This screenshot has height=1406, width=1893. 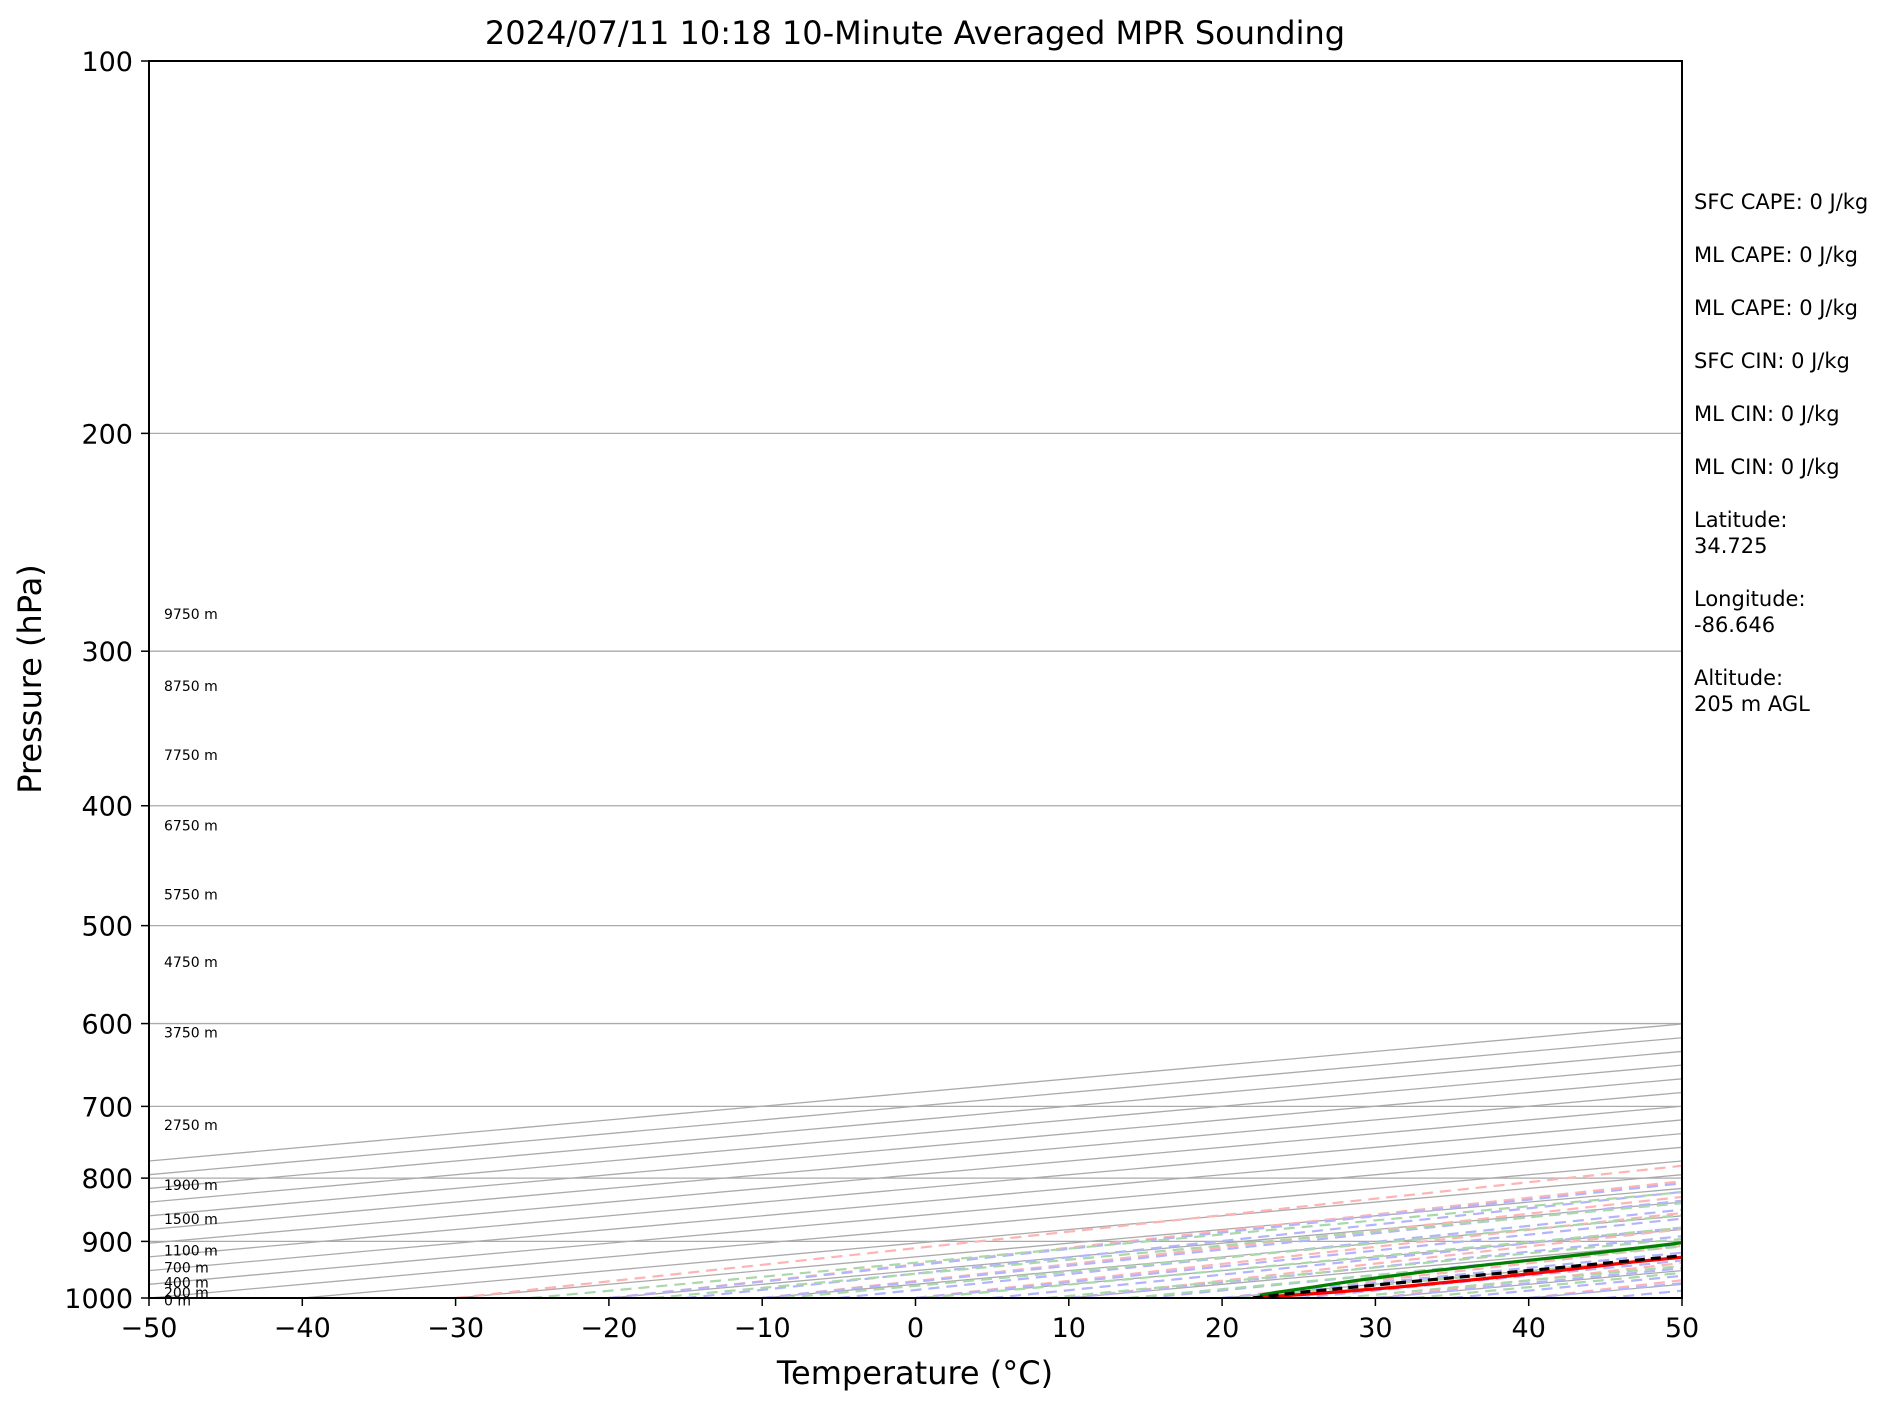 I want to click on info-annotation: Latitude: 34.725, so click(x=1741, y=533).